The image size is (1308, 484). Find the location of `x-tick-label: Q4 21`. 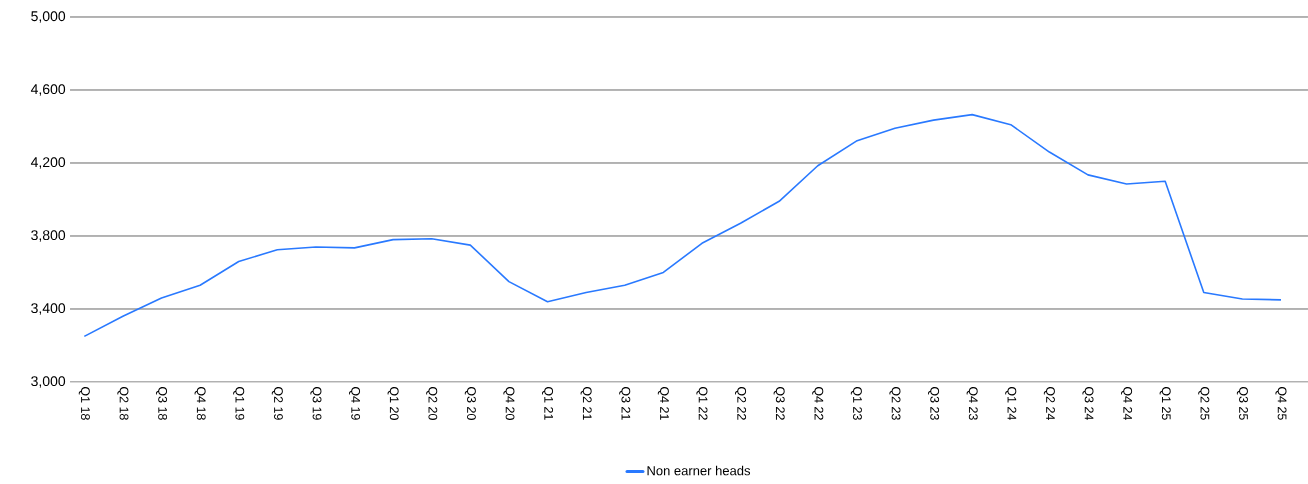

x-tick-label: Q4 21 is located at coordinates (663, 403).